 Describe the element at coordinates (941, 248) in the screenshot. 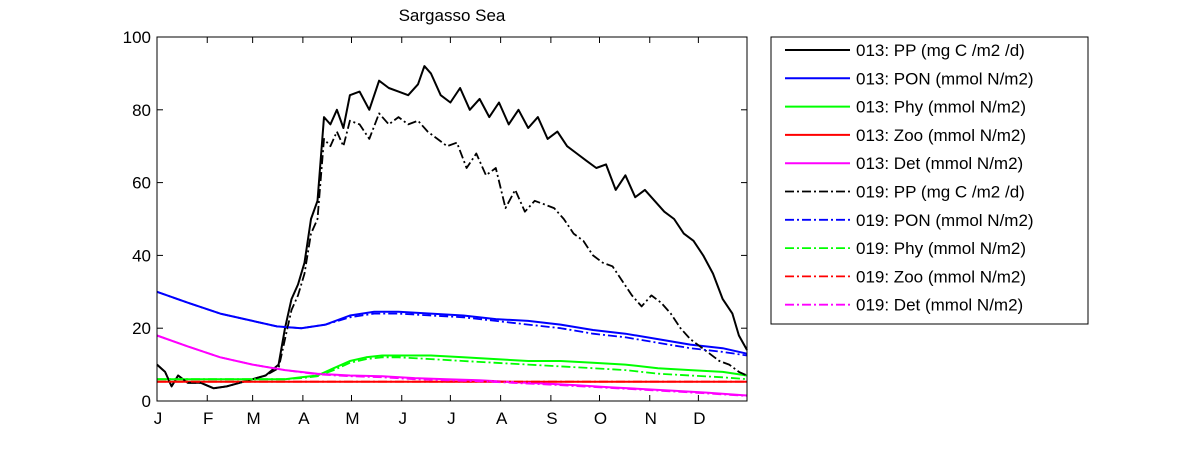

I see `legend-label-7: 019: Phy (mmol N/m2)` at that location.